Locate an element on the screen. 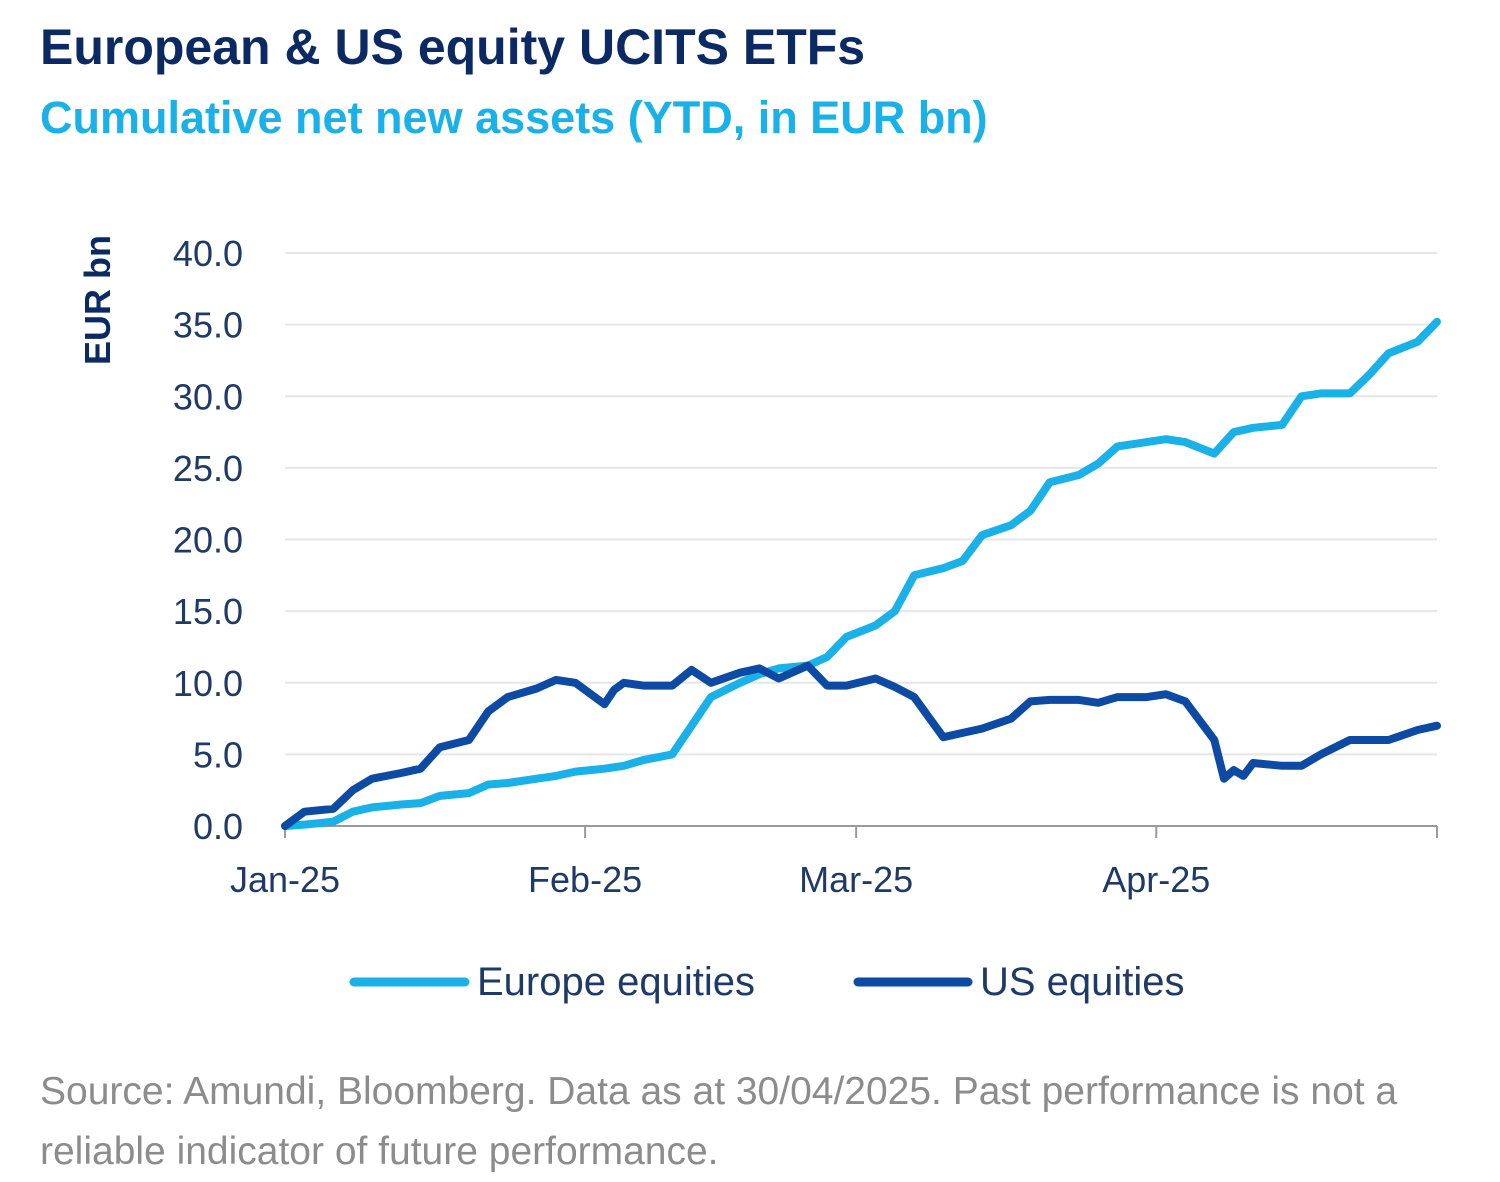 This screenshot has height=1182, width=1500. legend-label: Europe equities is located at coordinates (616, 982).